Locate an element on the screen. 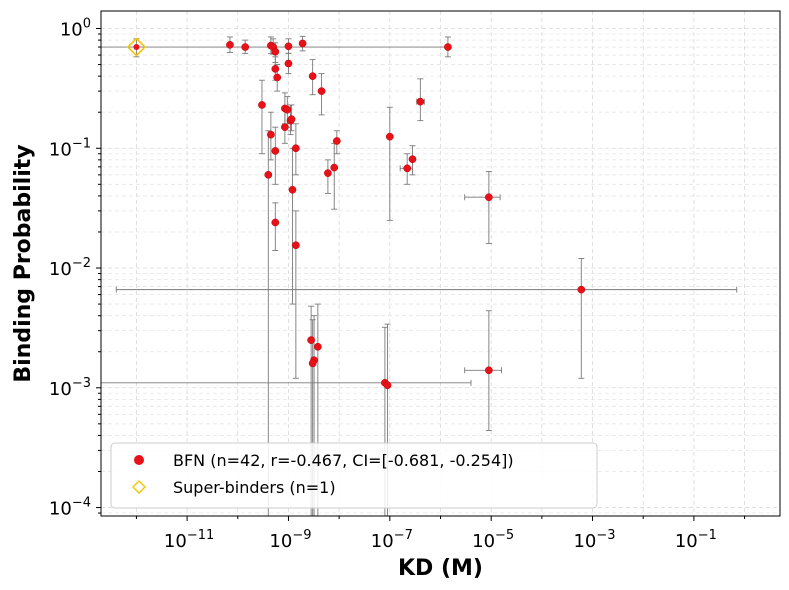  y-axis-title: Binding Probability is located at coordinates (23, 263).